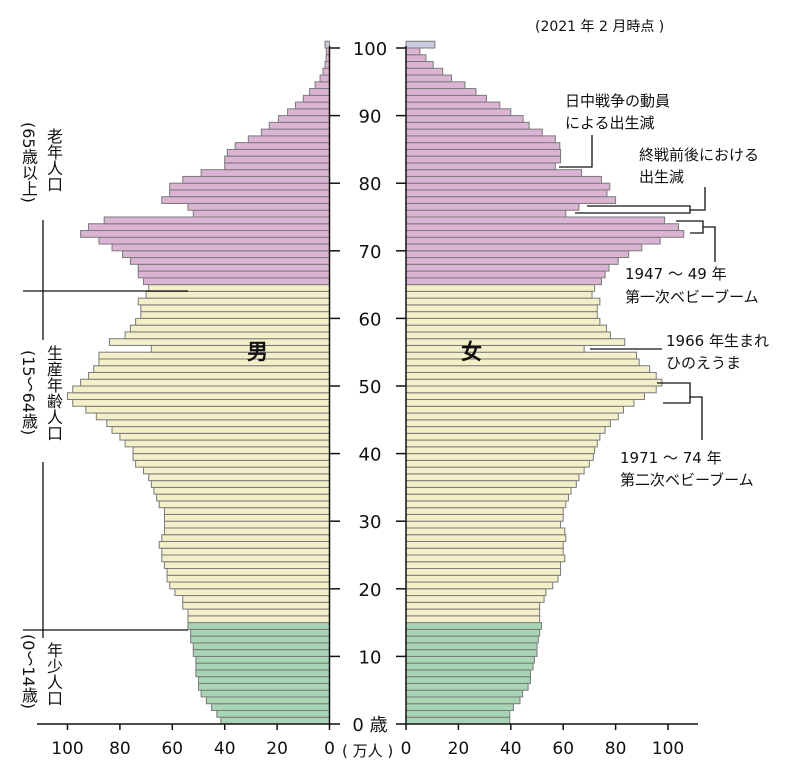 This screenshot has width=800, height=783. Describe the element at coordinates (406, 749) in the screenshot. I see `female-value-tick-label: 0` at that location.